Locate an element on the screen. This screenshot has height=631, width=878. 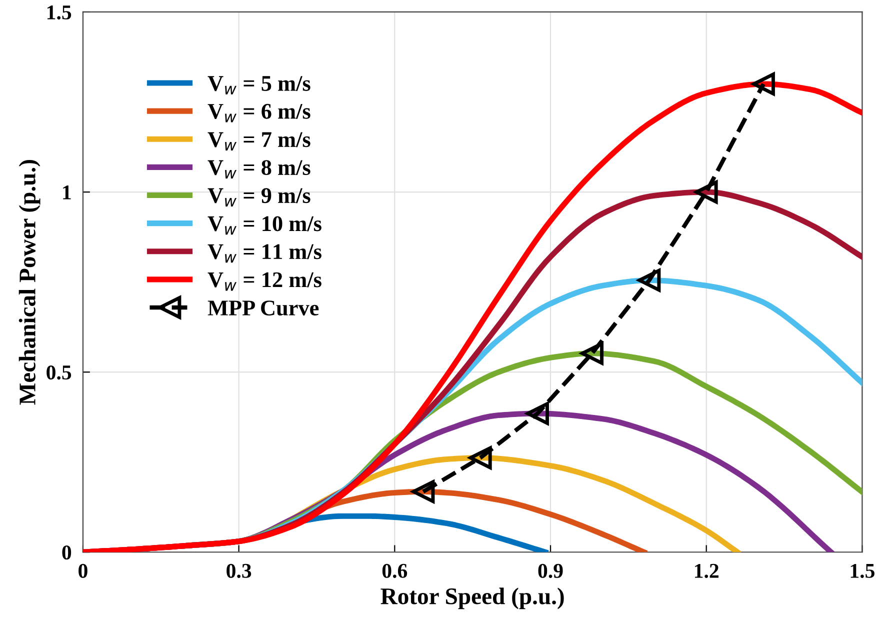
legend-label: V$_{w}$ = 5 m/s is located at coordinates (259, 85).